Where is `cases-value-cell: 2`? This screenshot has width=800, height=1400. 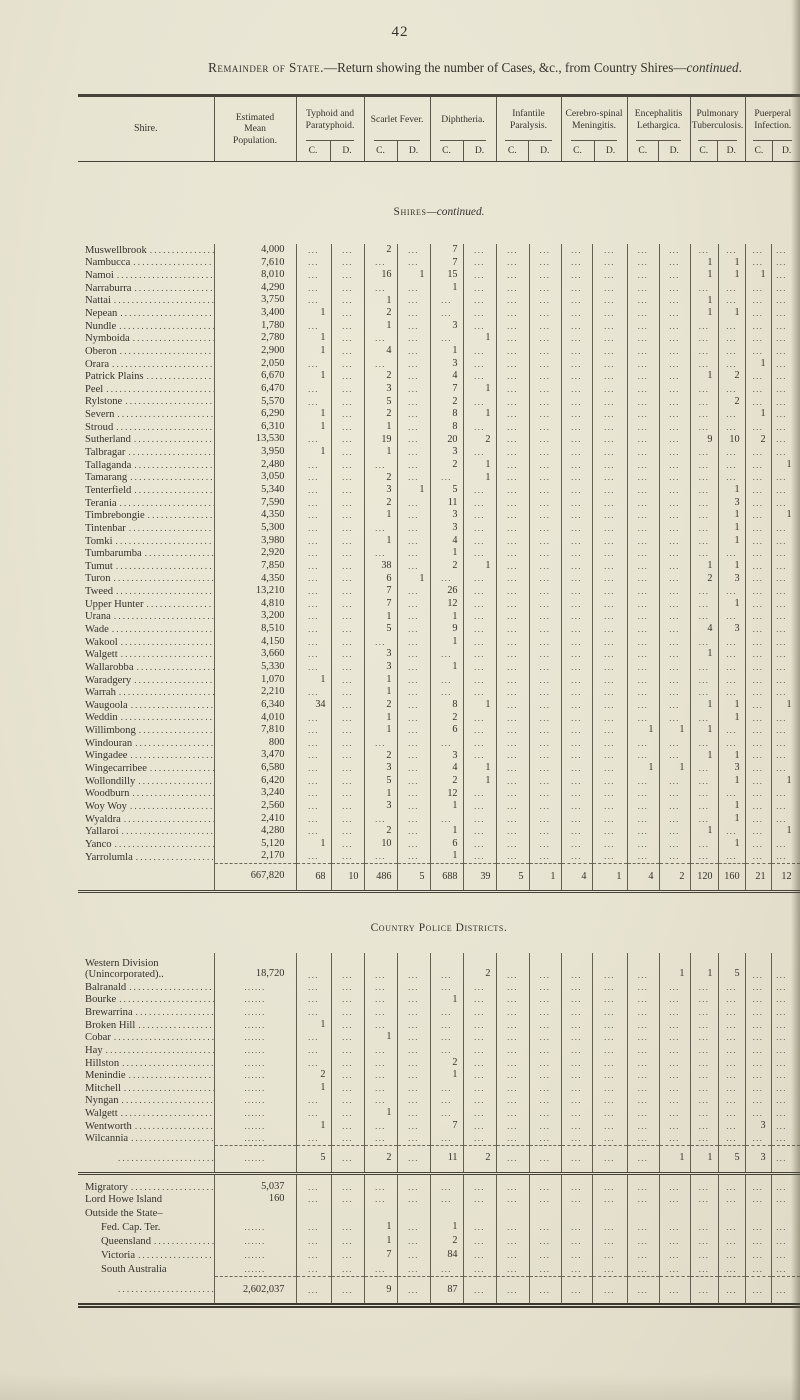 cases-value-cell: 2 is located at coordinates (446, 1241).